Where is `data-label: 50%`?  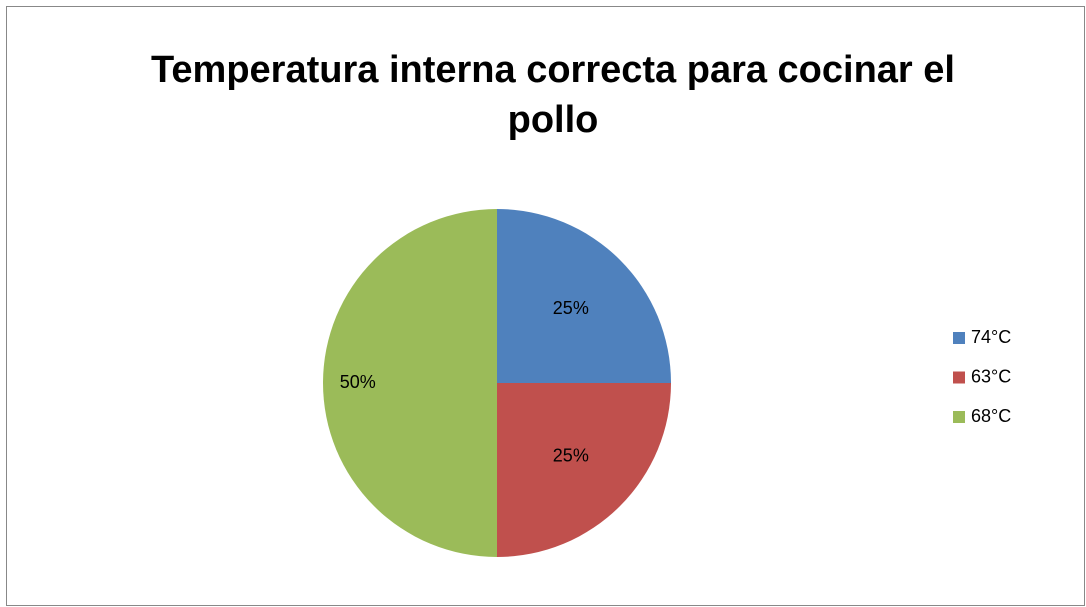 data-label: 50% is located at coordinates (358, 382).